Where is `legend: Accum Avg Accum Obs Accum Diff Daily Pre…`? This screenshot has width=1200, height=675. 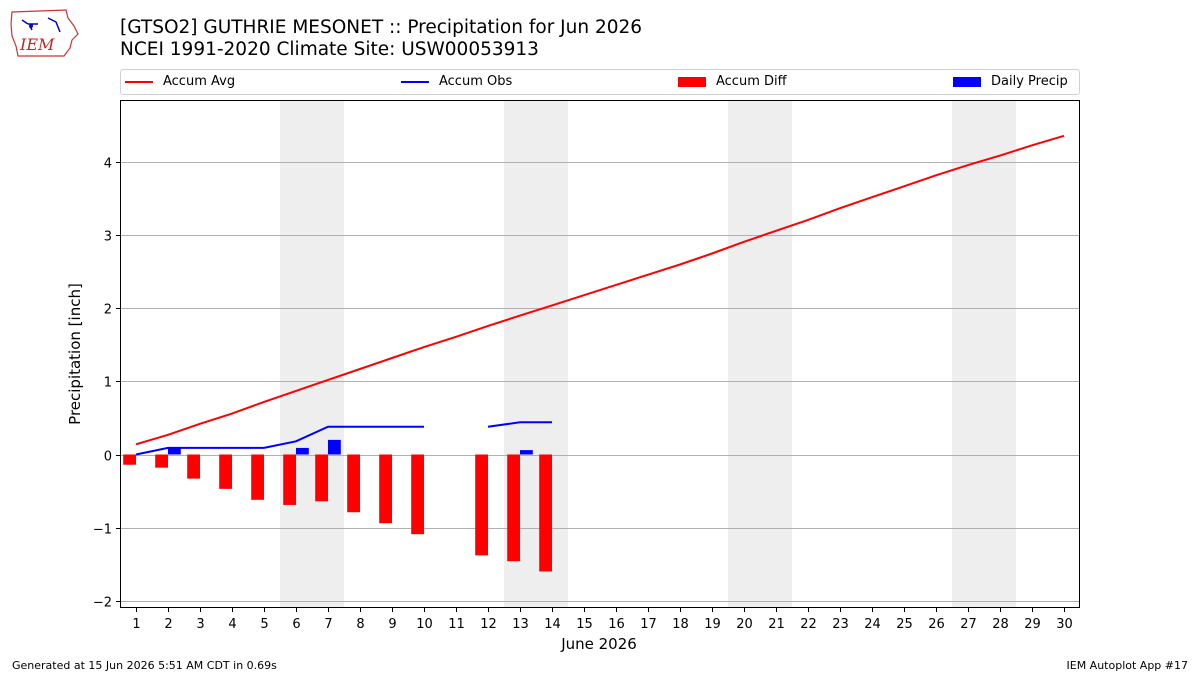
legend: Accum Avg Accum Obs Accum Diff Daily Pre… is located at coordinates (600, 82).